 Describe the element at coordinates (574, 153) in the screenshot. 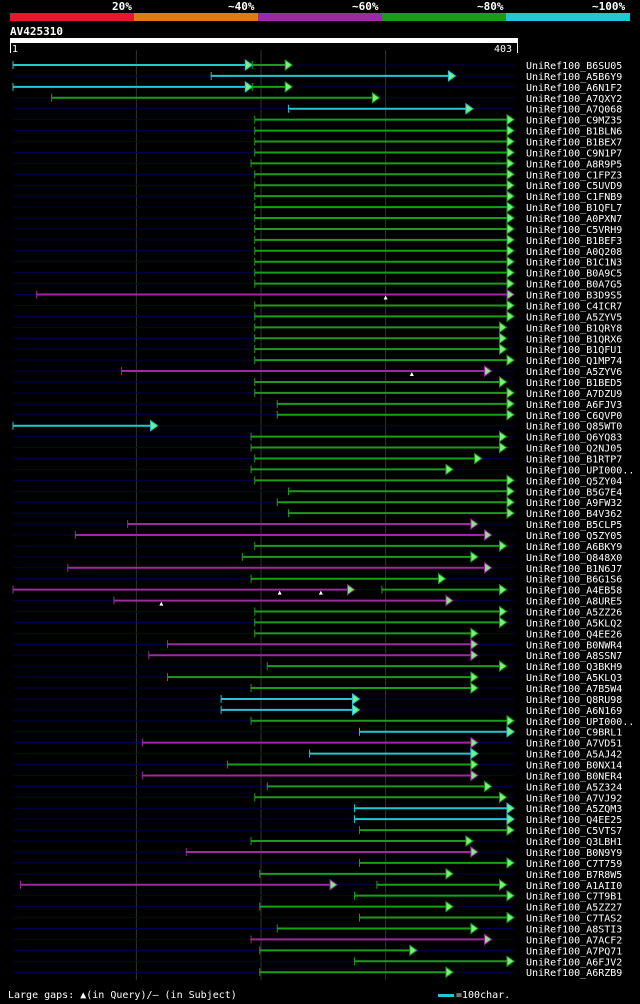

I see `hit-label: UniRef100_C9N1P7` at that location.